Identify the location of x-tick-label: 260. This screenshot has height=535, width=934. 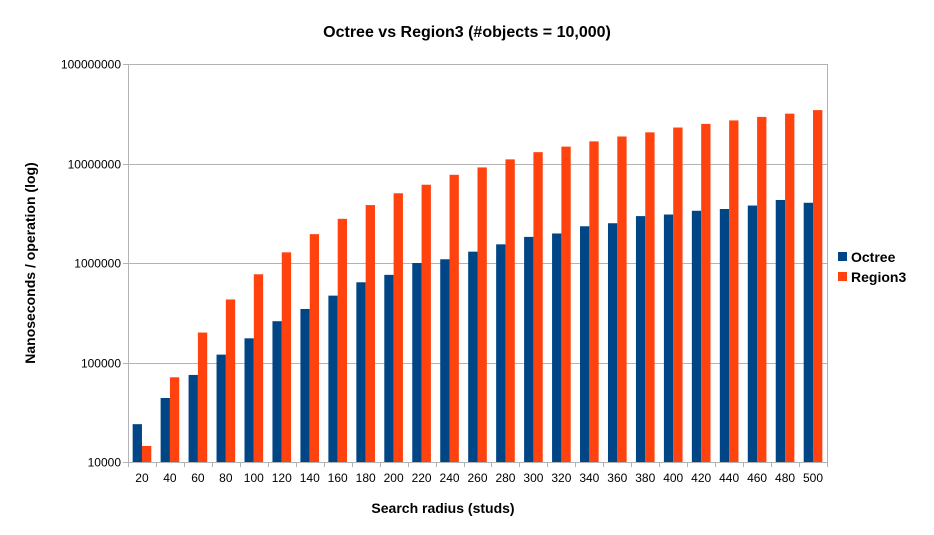
(477, 478).